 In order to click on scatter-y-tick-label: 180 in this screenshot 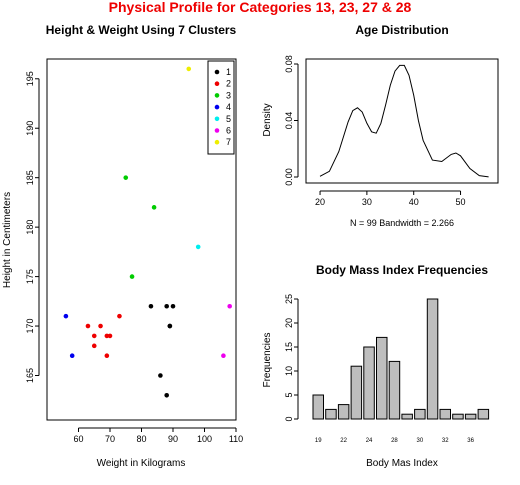, I will do `click(30, 227)`.